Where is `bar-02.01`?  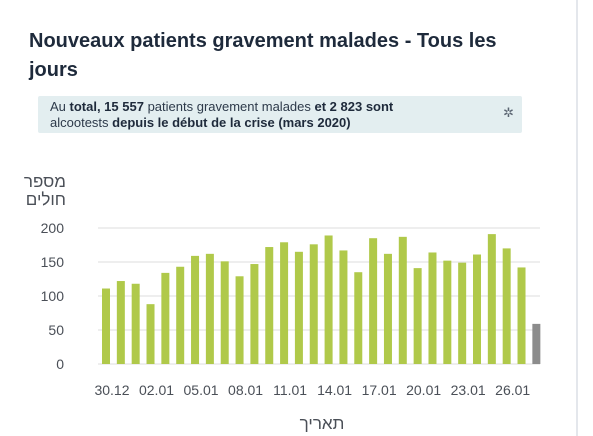 bar-02.01 is located at coordinates (150, 334).